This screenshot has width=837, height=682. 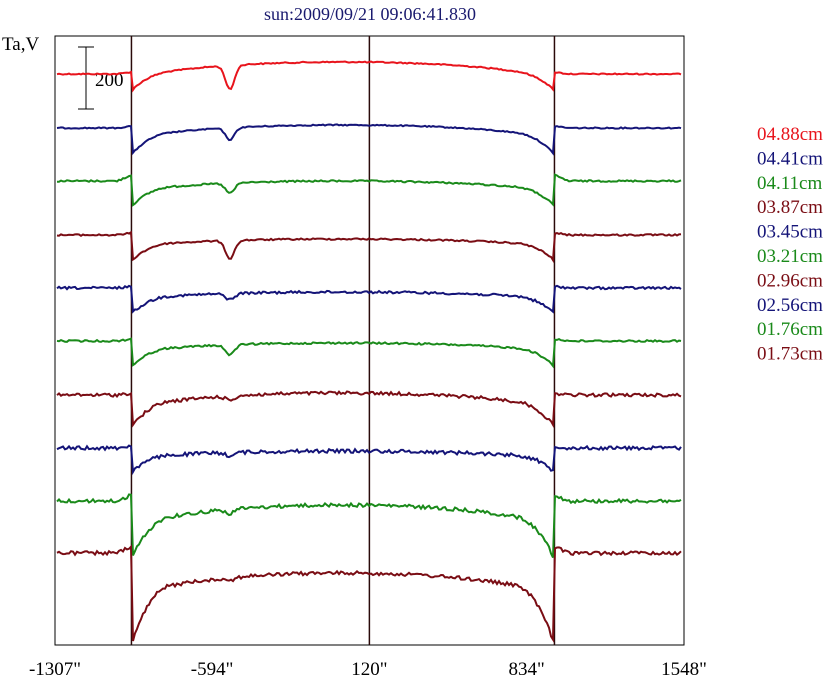 I want to click on series-line-02.56cm, so click(x=369, y=460).